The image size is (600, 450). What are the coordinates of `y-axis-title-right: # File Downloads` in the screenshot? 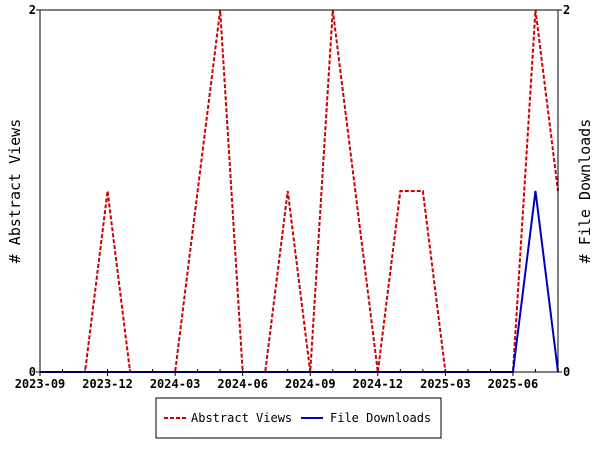 It's located at (585, 191).